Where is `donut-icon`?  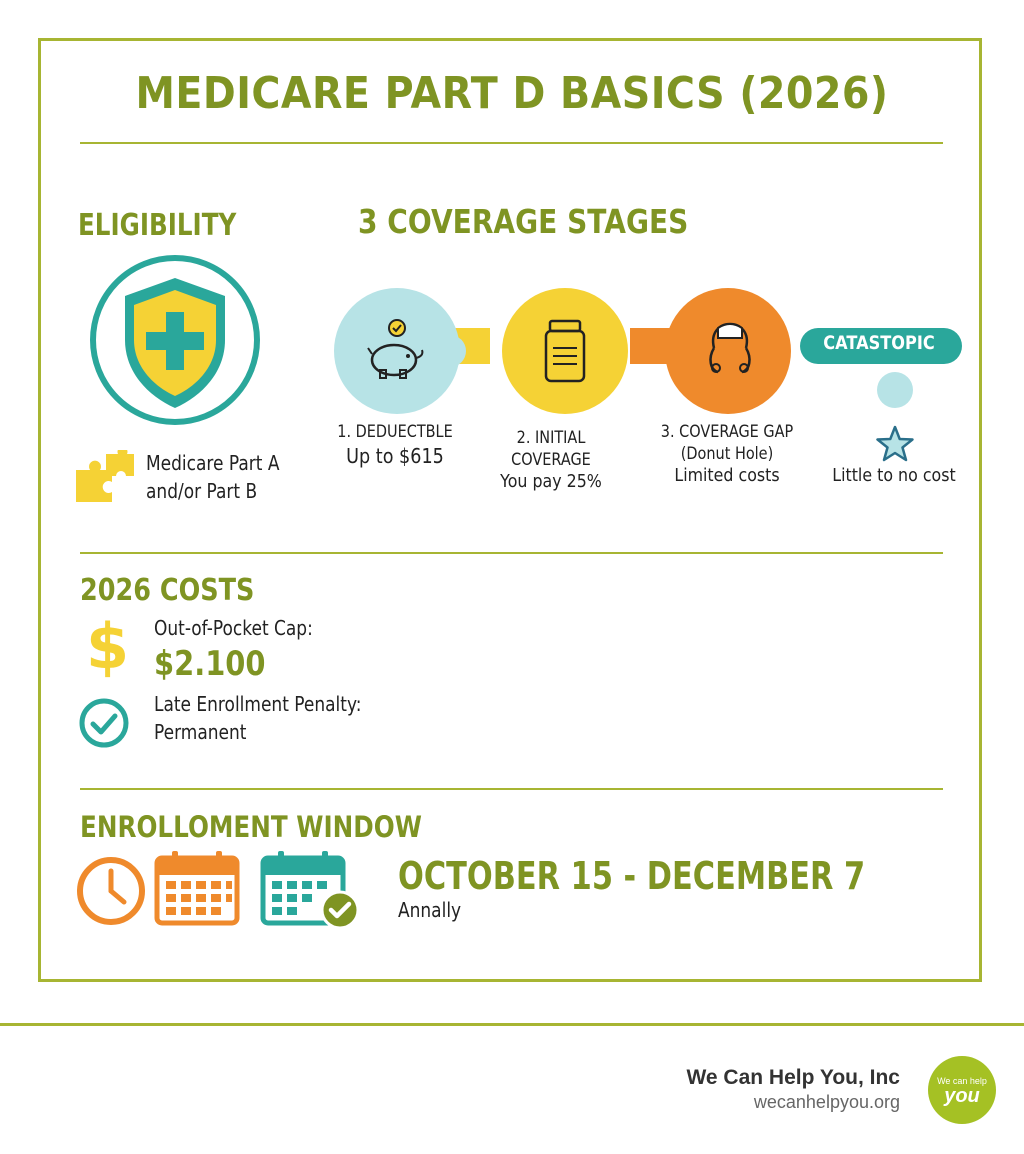
donut-icon is located at coordinates (730, 348).